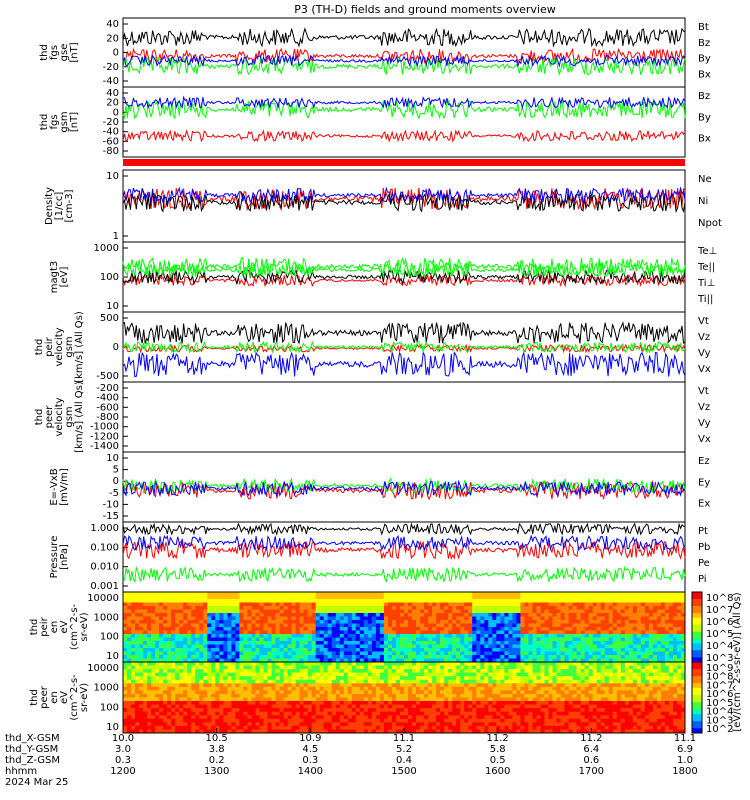 The image size is (750, 800). I want to click on fgs-gsm-series-bx, so click(404, 102).